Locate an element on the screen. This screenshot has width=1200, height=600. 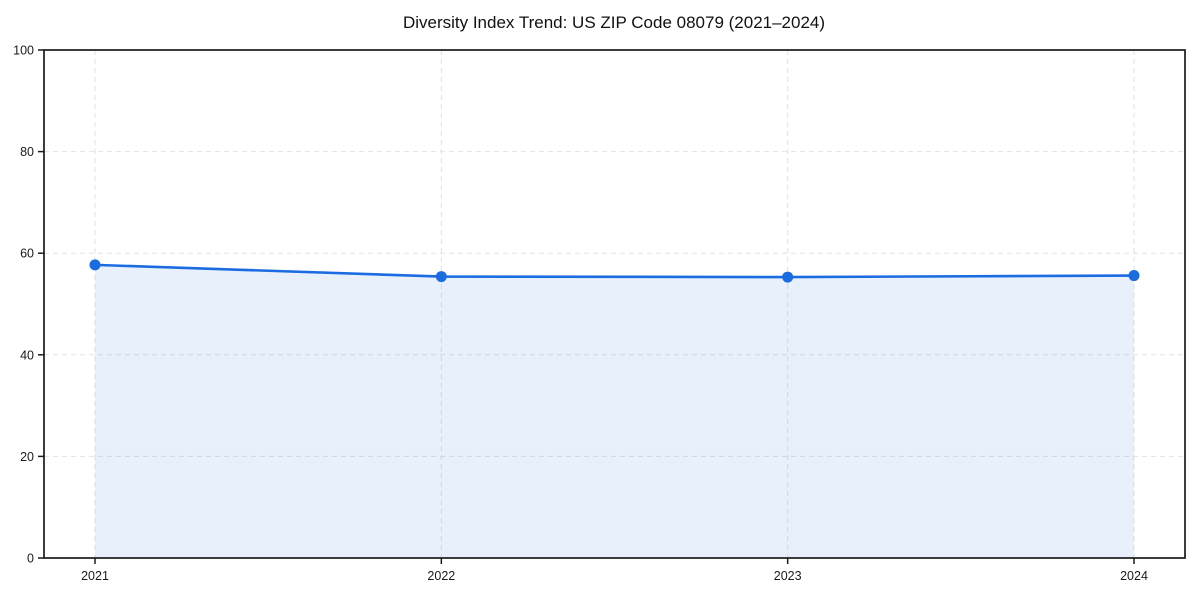
x-tick-label: 2024 is located at coordinates (1134, 576).